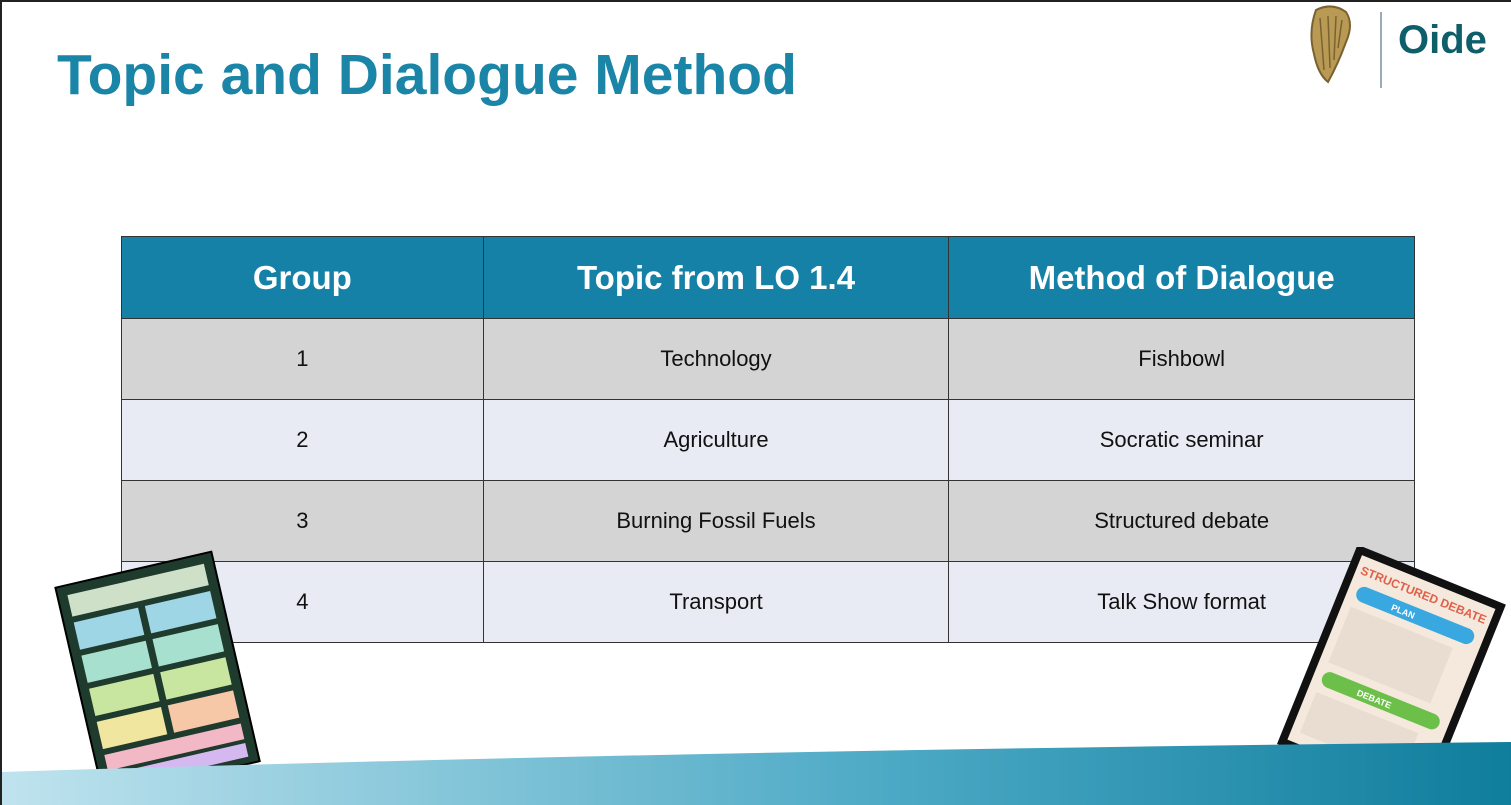 The image size is (1511, 805). Describe the element at coordinates (1391, 672) in the screenshot. I see `worksheet-thumbnail-right: STRUCTURED DEBATE PLAN DEBATE` at that location.